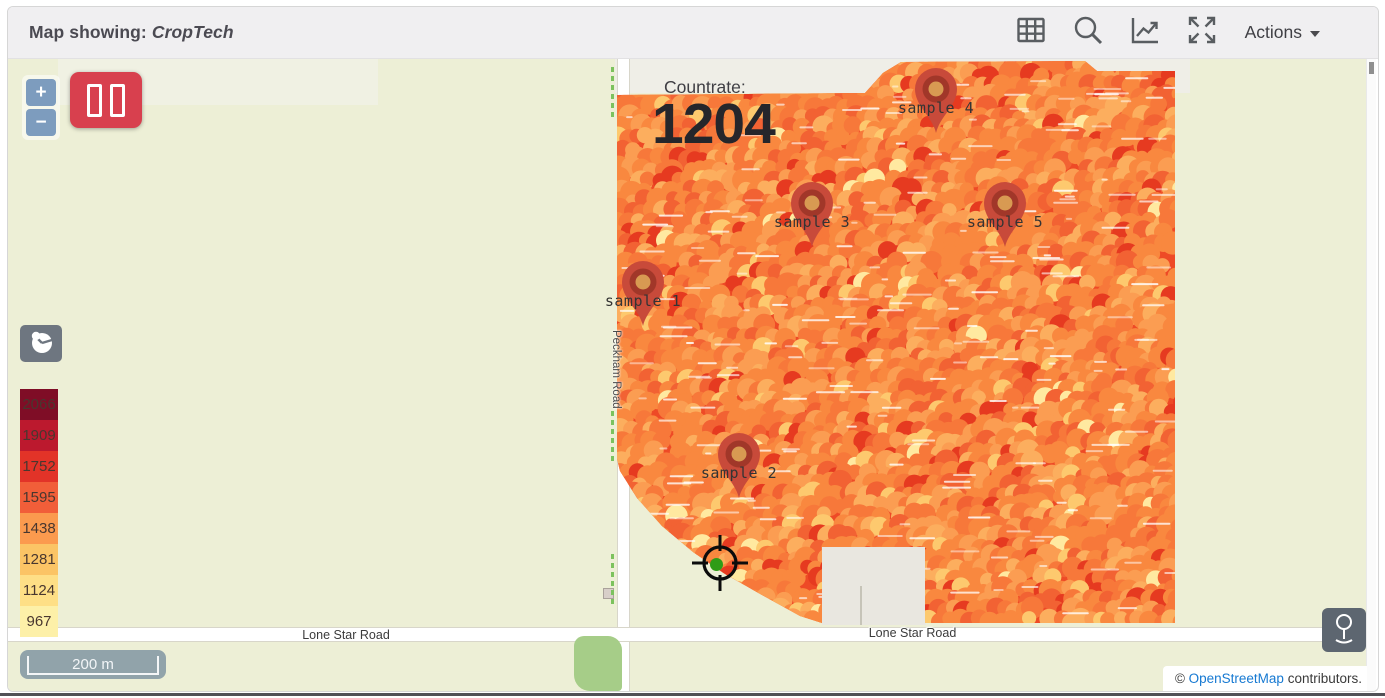 This screenshot has height=698, width=1385. Describe the element at coordinates (39, 621) in the screenshot. I see `legend-entry: 967` at that location.